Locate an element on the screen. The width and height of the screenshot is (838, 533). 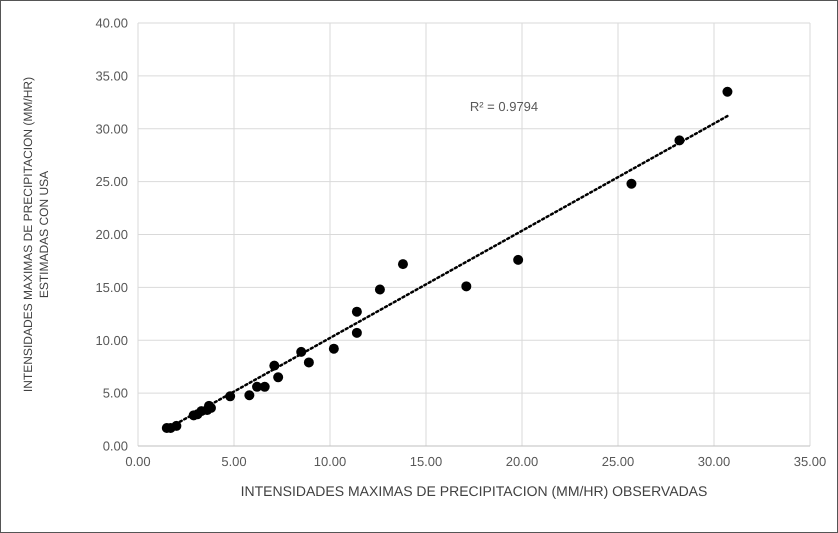
y-tick-label: 10.00 is located at coordinates (111, 340).